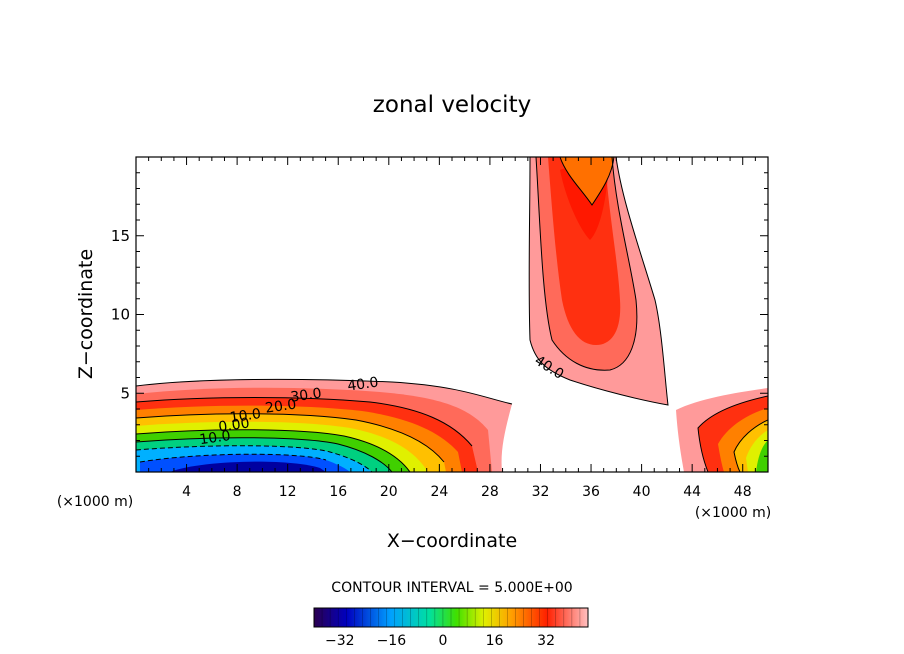  What do you see at coordinates (439, 492) in the screenshot?
I see `x-tick-label: 24` at bounding box center [439, 492].